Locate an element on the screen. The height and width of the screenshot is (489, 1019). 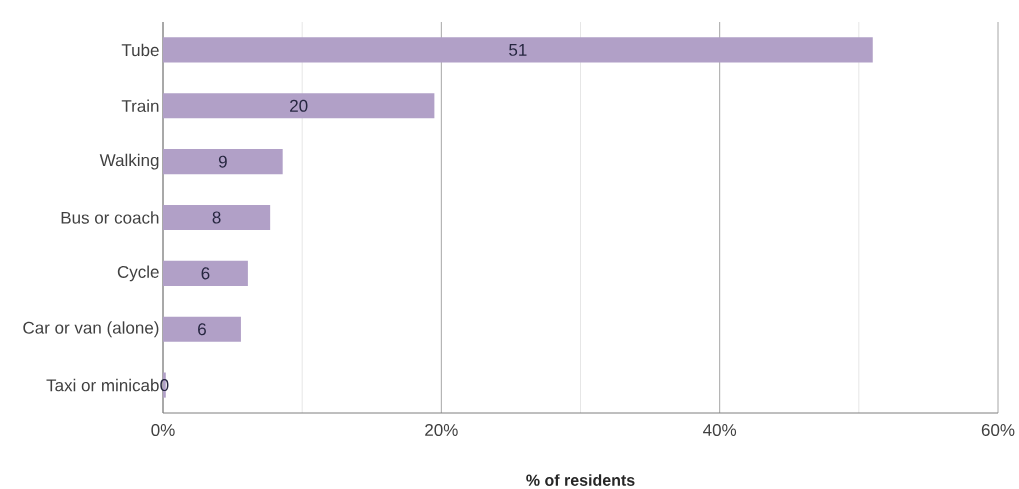
data-label: 8 is located at coordinates (216, 217).